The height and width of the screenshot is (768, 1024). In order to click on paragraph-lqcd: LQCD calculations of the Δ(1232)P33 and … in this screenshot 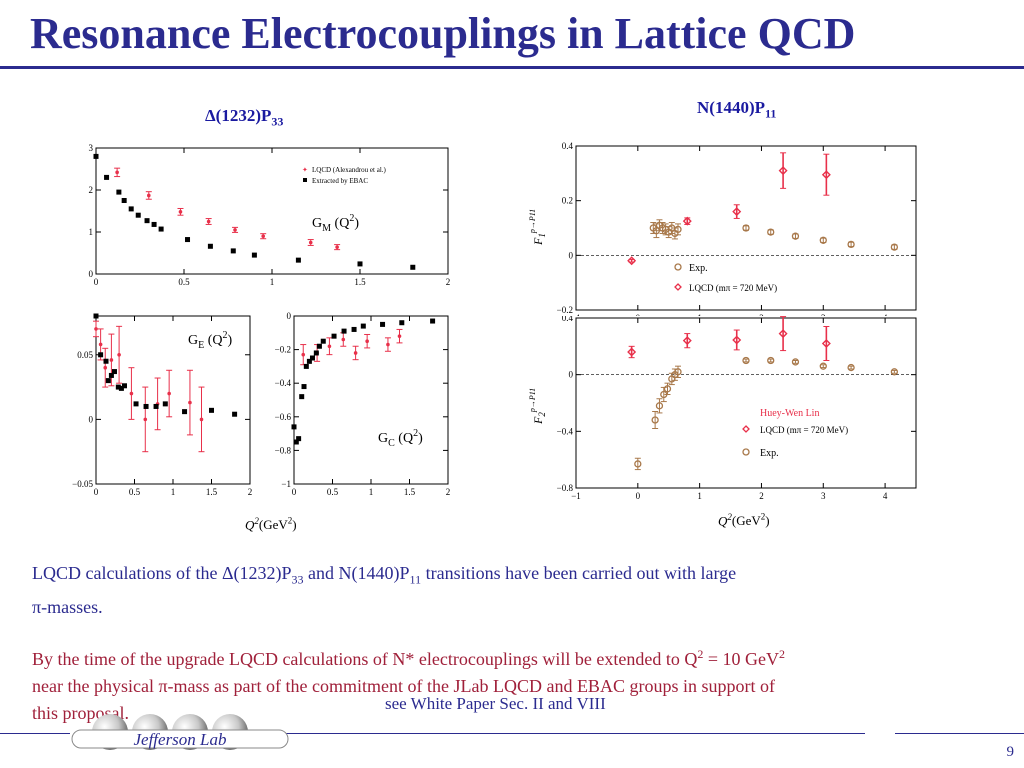, I will do `click(384, 590)`.